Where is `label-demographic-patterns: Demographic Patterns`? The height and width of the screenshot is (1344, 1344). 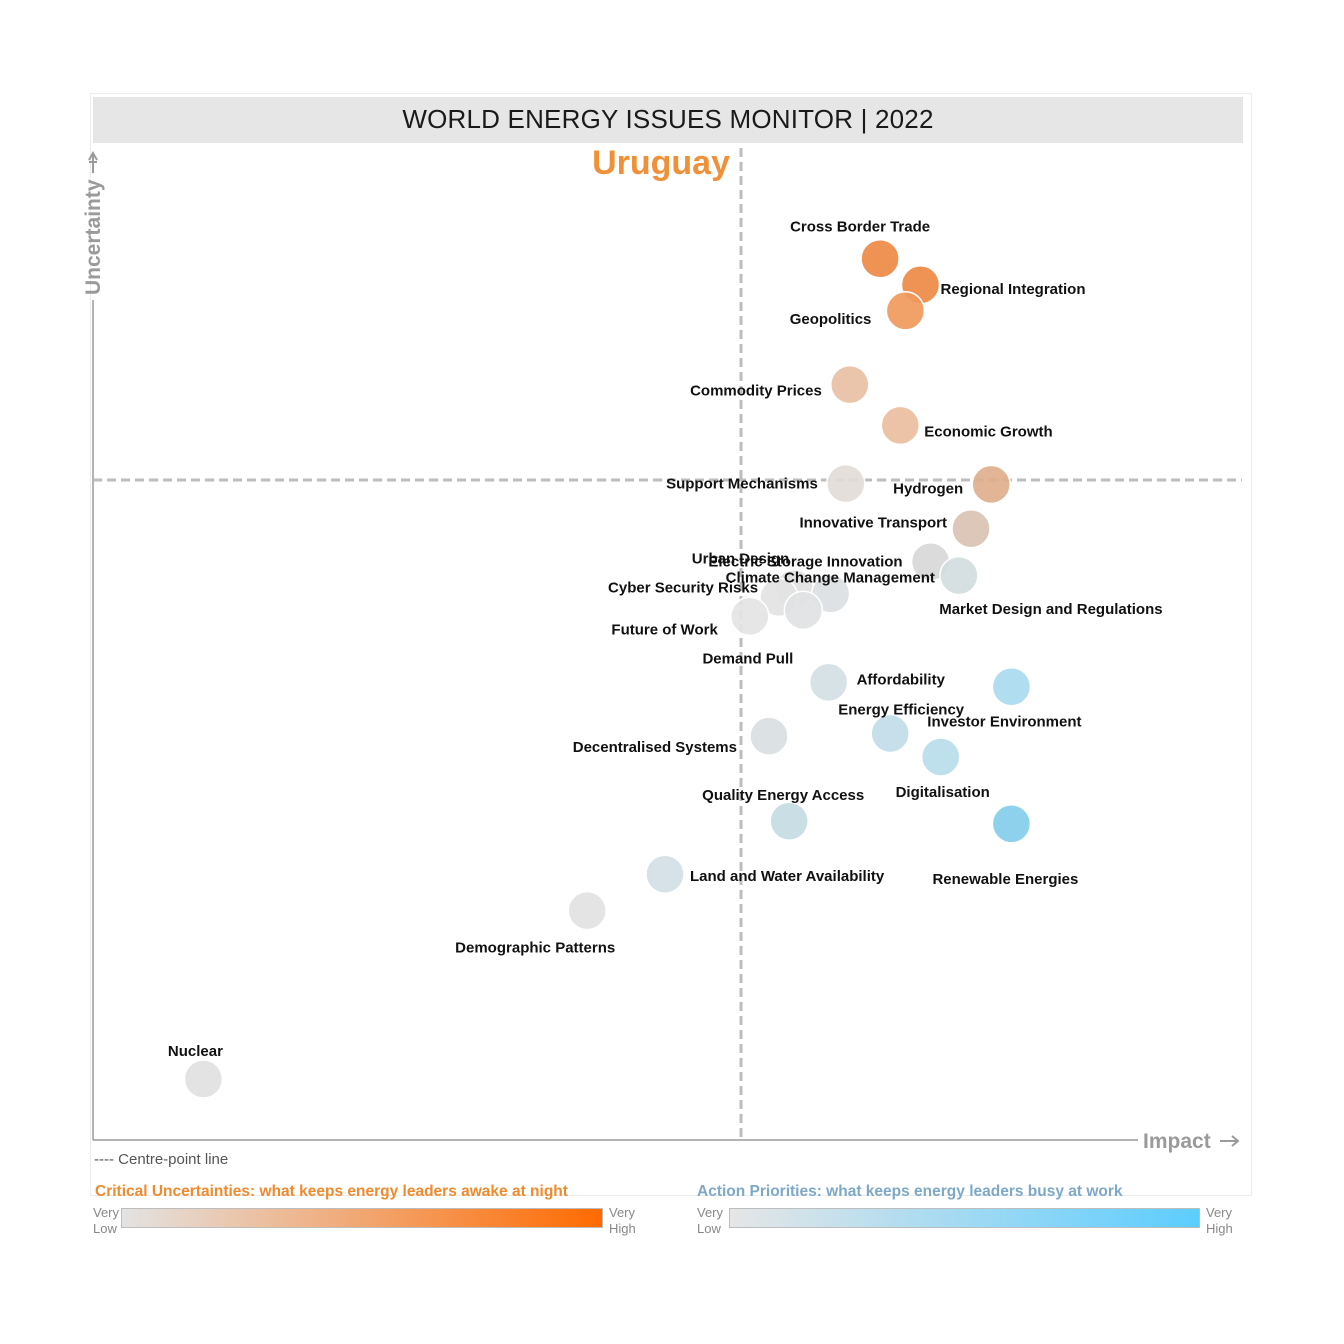
label-demographic-patterns: Demographic Patterns is located at coordinates (535, 948).